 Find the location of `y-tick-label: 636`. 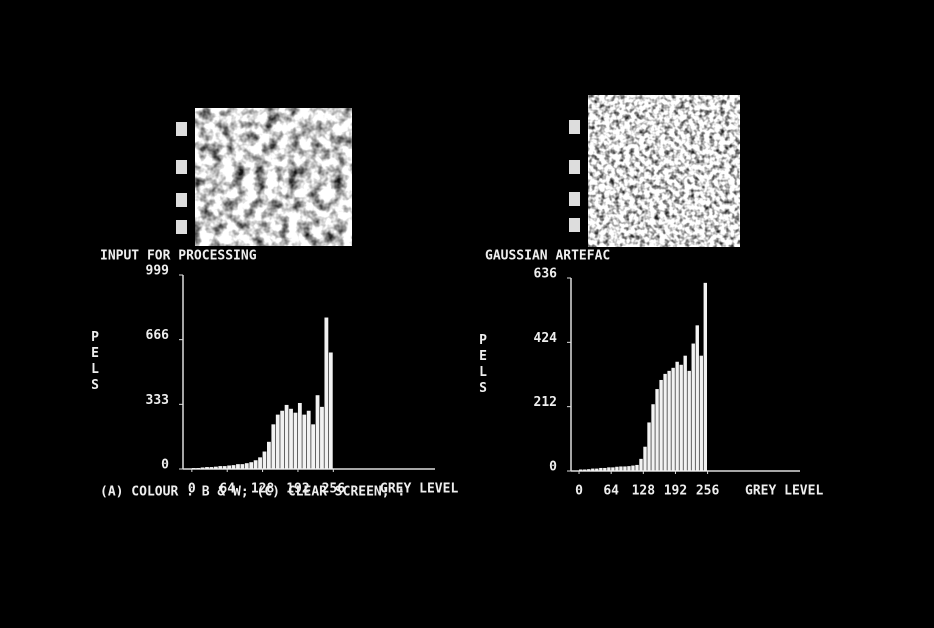

y-tick-label: 636 is located at coordinates (546, 274).